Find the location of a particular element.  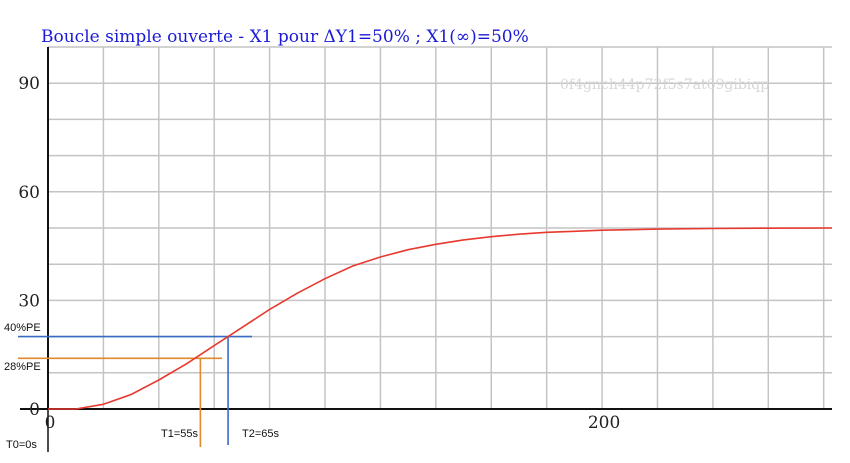

pe28-label: 28%PE is located at coordinates (22, 367).